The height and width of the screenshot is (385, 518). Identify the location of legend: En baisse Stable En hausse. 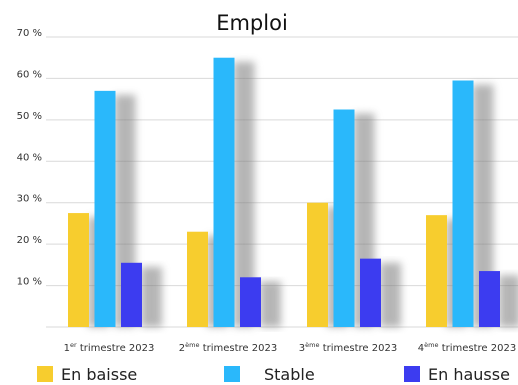
(273, 374).